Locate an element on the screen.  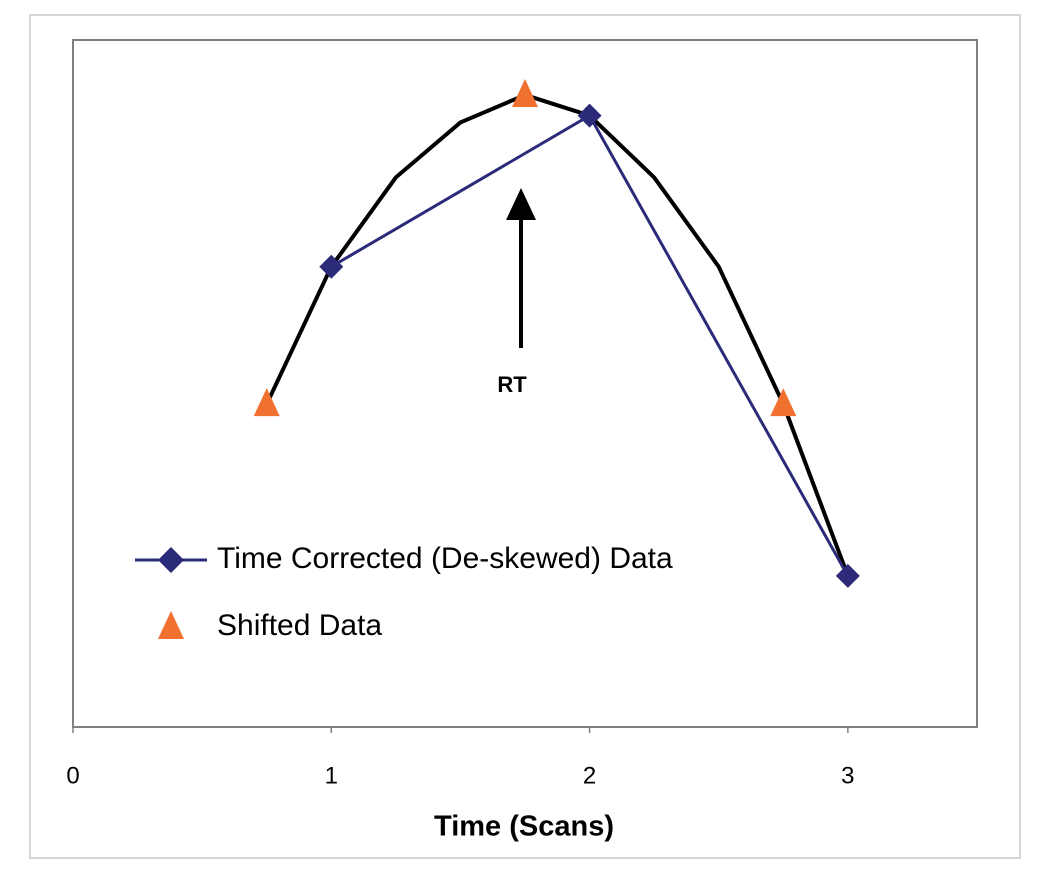
x-tick-label: 0 is located at coordinates (72, 775).